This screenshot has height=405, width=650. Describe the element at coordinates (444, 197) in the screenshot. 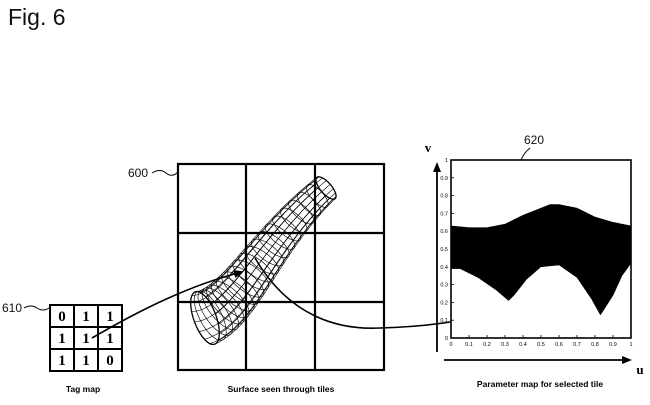

I see `v-tick-label: 0.8` at that location.